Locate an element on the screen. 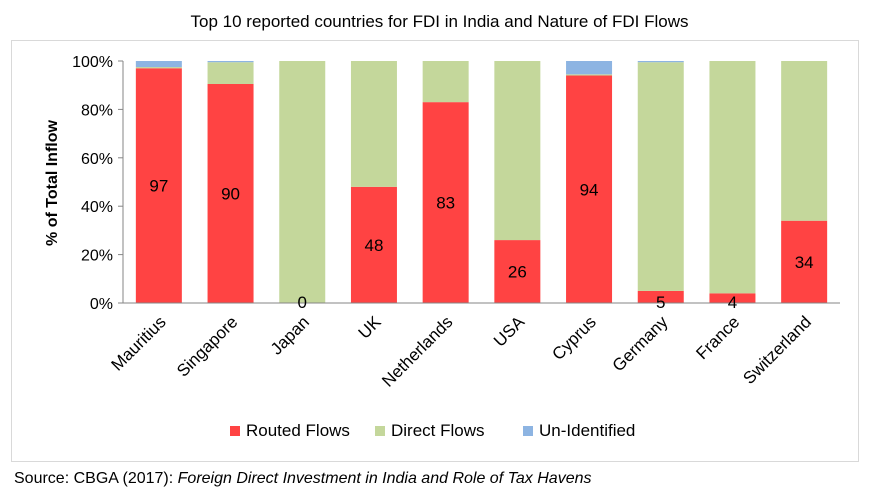 The image size is (879, 502). x-tick-label: Germany is located at coordinates (640, 343).